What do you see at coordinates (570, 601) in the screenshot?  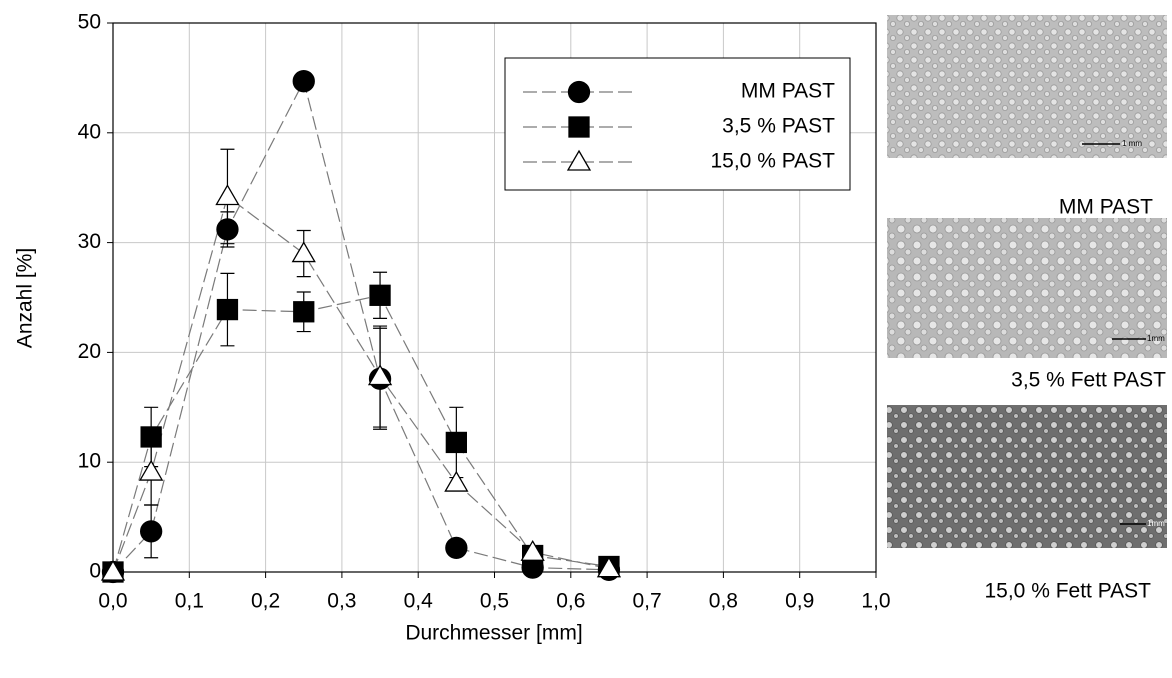 I see `x-tick-label: 0,6` at bounding box center [570, 601].